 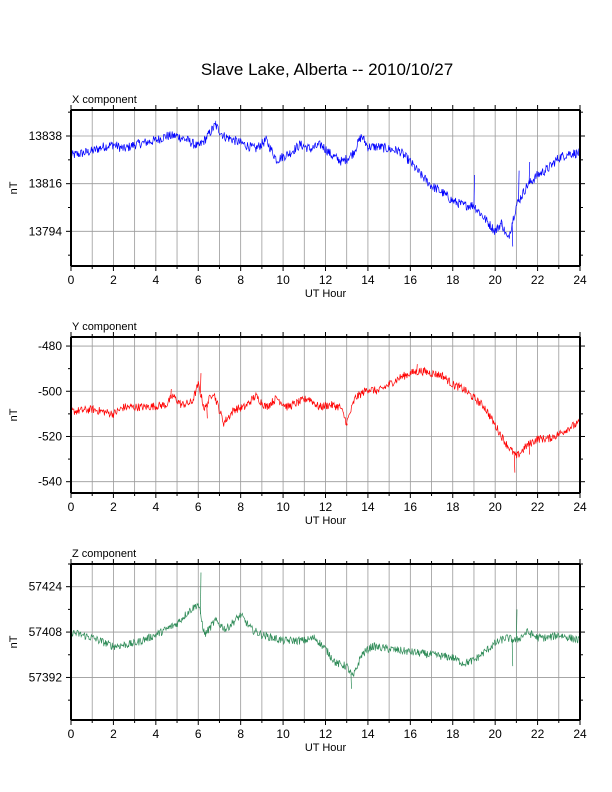 I want to click on y-tick-label: 57392, so click(x=46, y=677).